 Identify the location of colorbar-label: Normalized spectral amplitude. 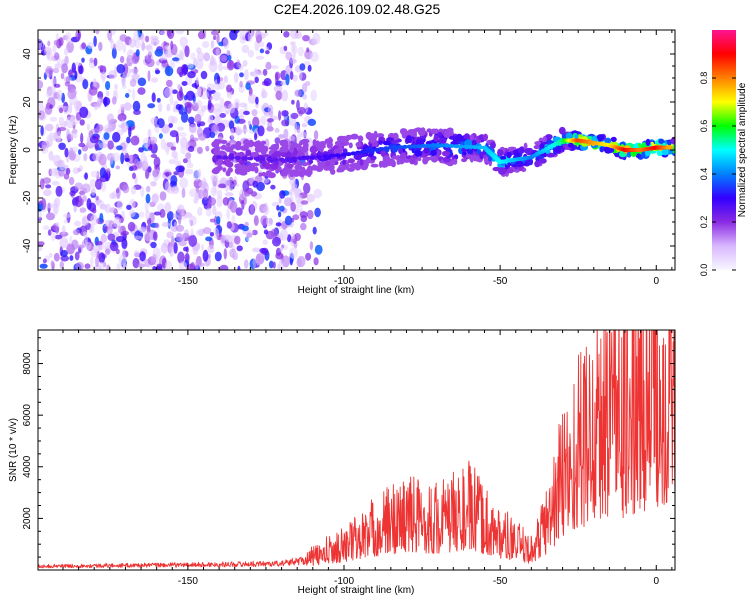
(742, 149).